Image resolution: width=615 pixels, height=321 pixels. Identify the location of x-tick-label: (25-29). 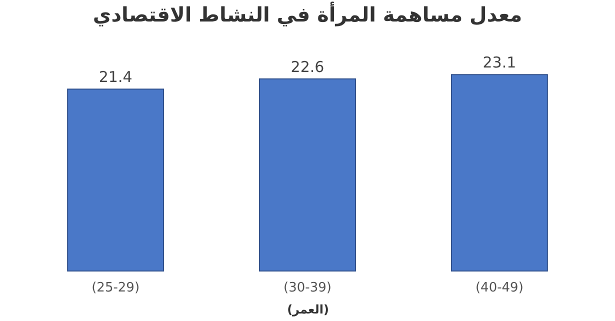
(116, 288).